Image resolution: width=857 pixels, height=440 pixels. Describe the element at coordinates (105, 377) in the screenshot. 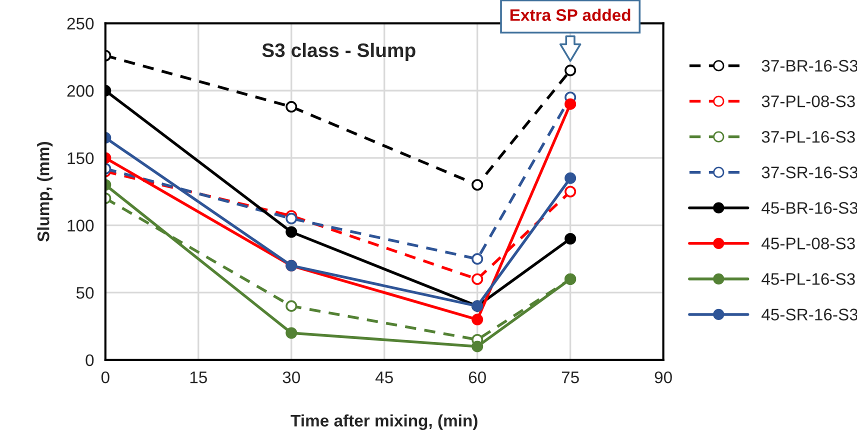

I see `x-tick-label: 0` at that location.